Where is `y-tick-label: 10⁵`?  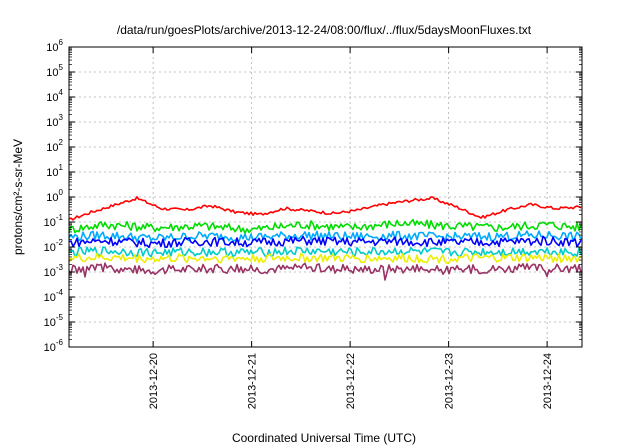 y-tick-label: 10⁵ is located at coordinates (54, 71).